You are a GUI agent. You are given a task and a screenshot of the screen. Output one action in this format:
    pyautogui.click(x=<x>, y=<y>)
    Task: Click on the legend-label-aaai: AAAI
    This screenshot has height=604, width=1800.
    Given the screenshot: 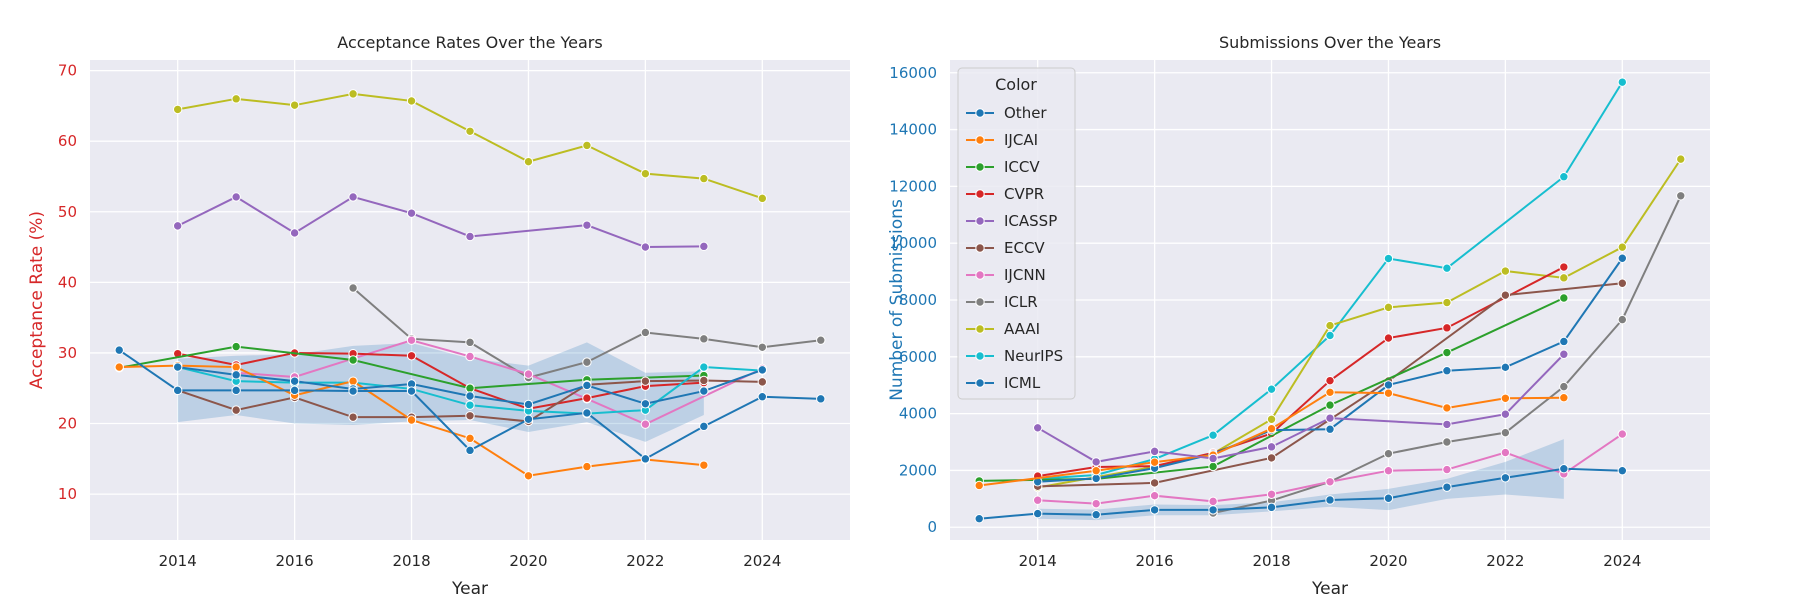 What is the action you would take?
    pyautogui.click(x=1022, y=329)
    